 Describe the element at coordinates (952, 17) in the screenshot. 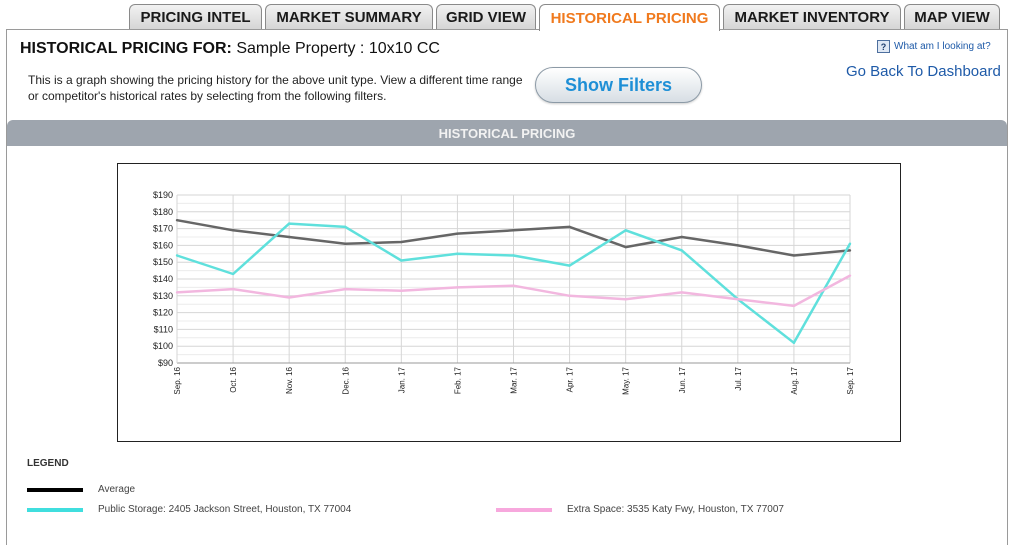

I see `tab-map-view: MAP VIEW` at that location.